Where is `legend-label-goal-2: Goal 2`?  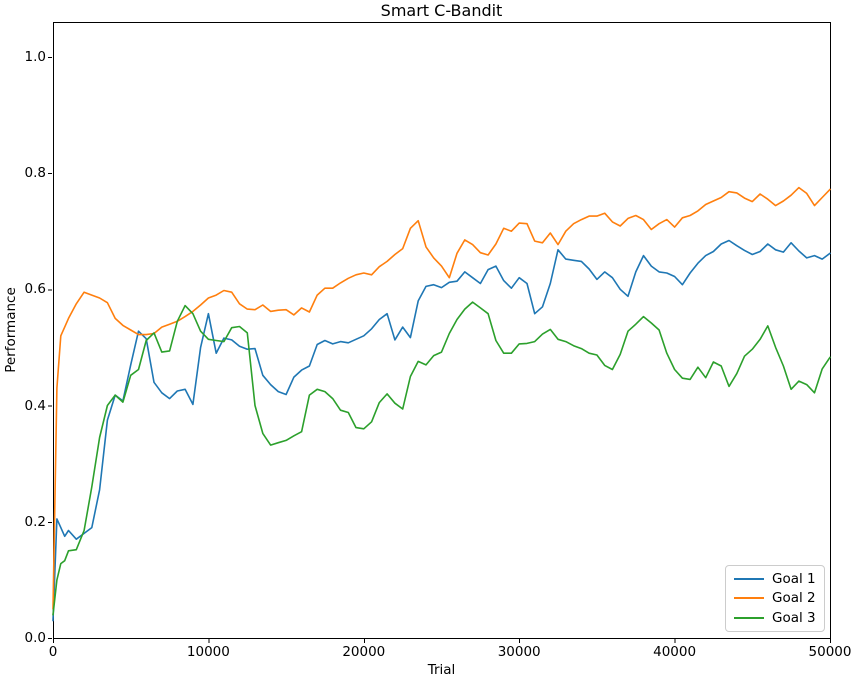 legend-label-goal-2: Goal 2 is located at coordinates (794, 598).